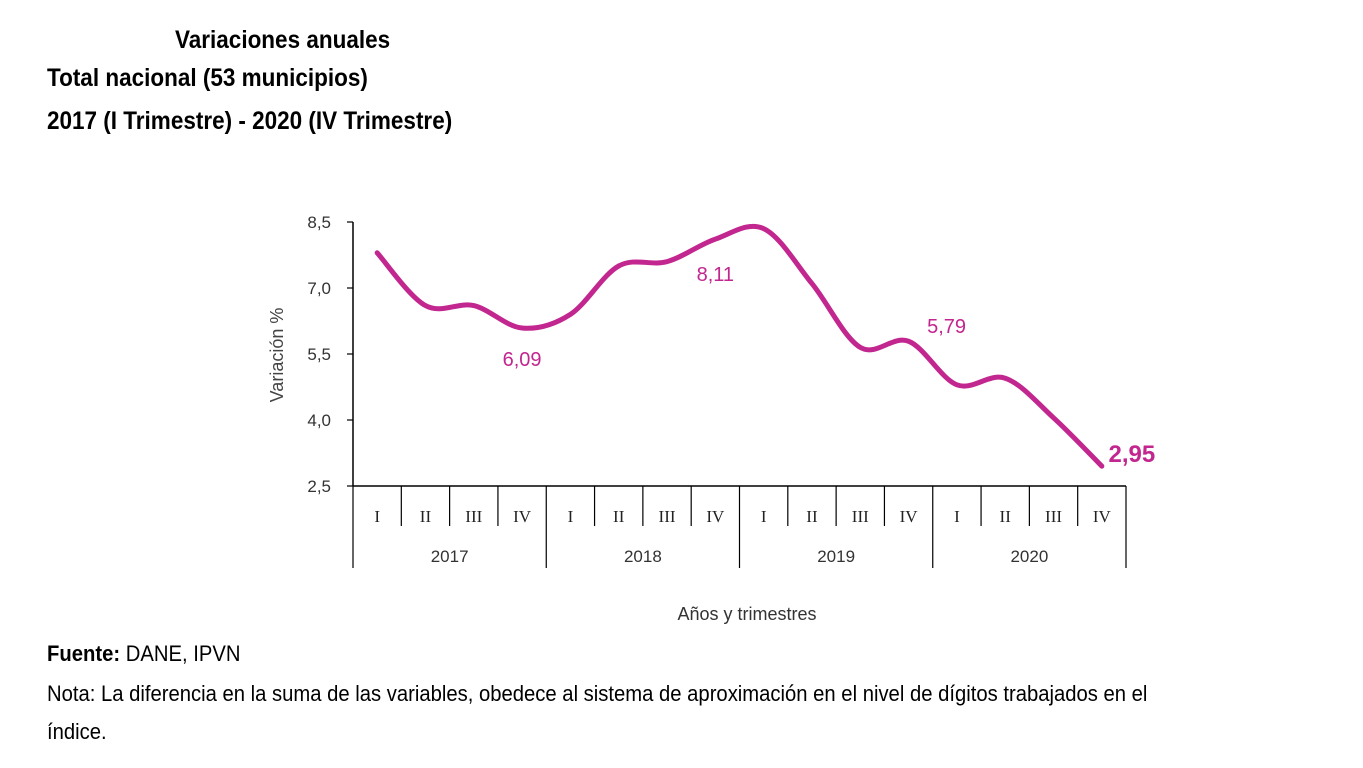 This screenshot has height=768, width=1363. I want to click on y-tick-label: 2,5, so click(319, 486).